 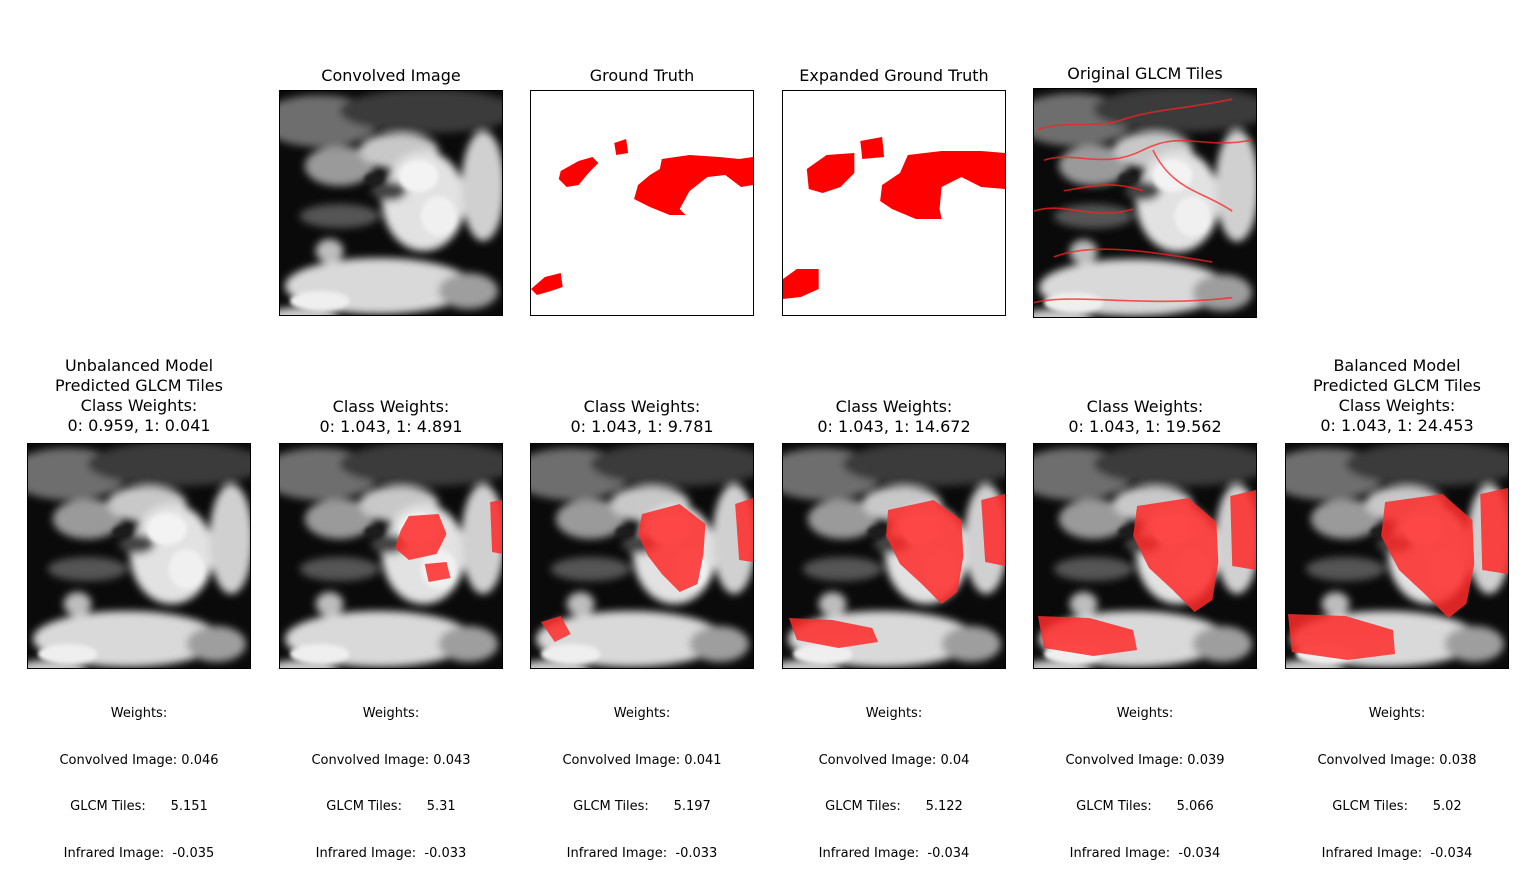 What do you see at coordinates (642, 203) in the screenshot?
I see `ground-truth-mask` at bounding box center [642, 203].